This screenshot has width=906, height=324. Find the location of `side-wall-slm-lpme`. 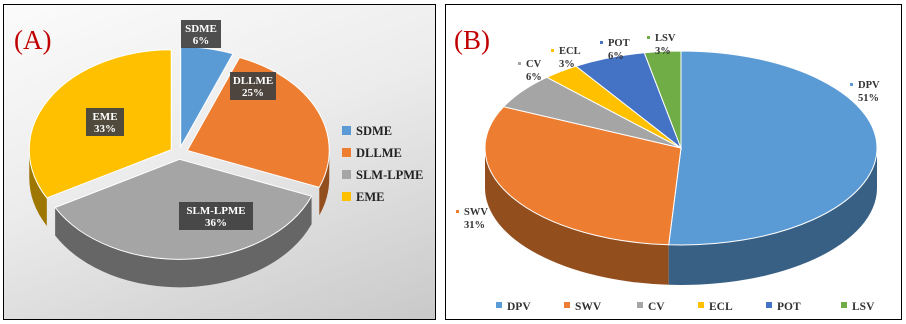

side-wall-slm-lpme is located at coordinates (183, 242).